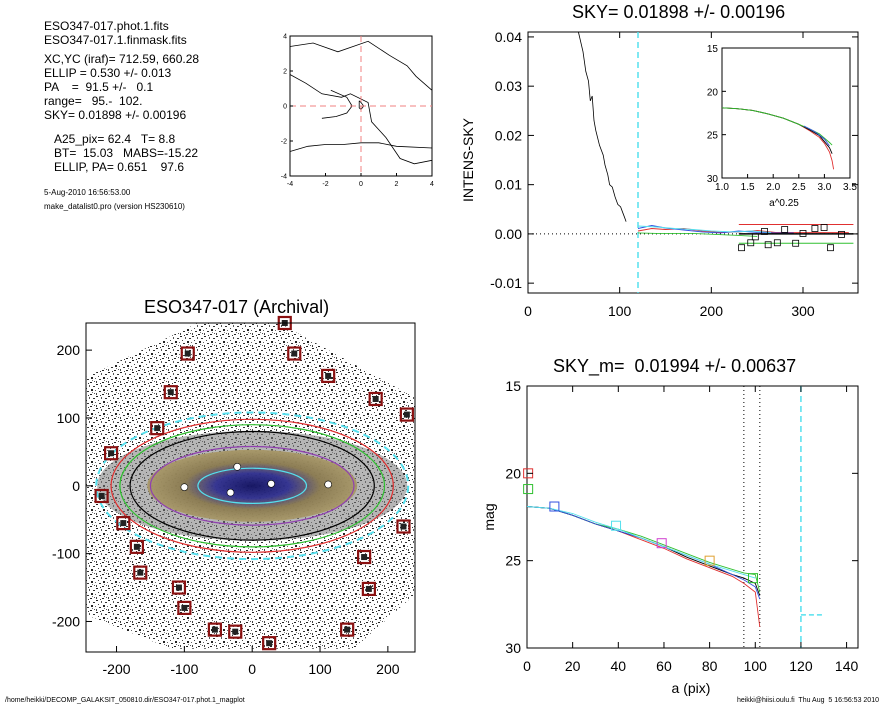 The width and height of the screenshot is (885, 708). Describe the element at coordinates (773, 187) in the screenshot. I see `inset-x-tick-label: 2.0` at that location.